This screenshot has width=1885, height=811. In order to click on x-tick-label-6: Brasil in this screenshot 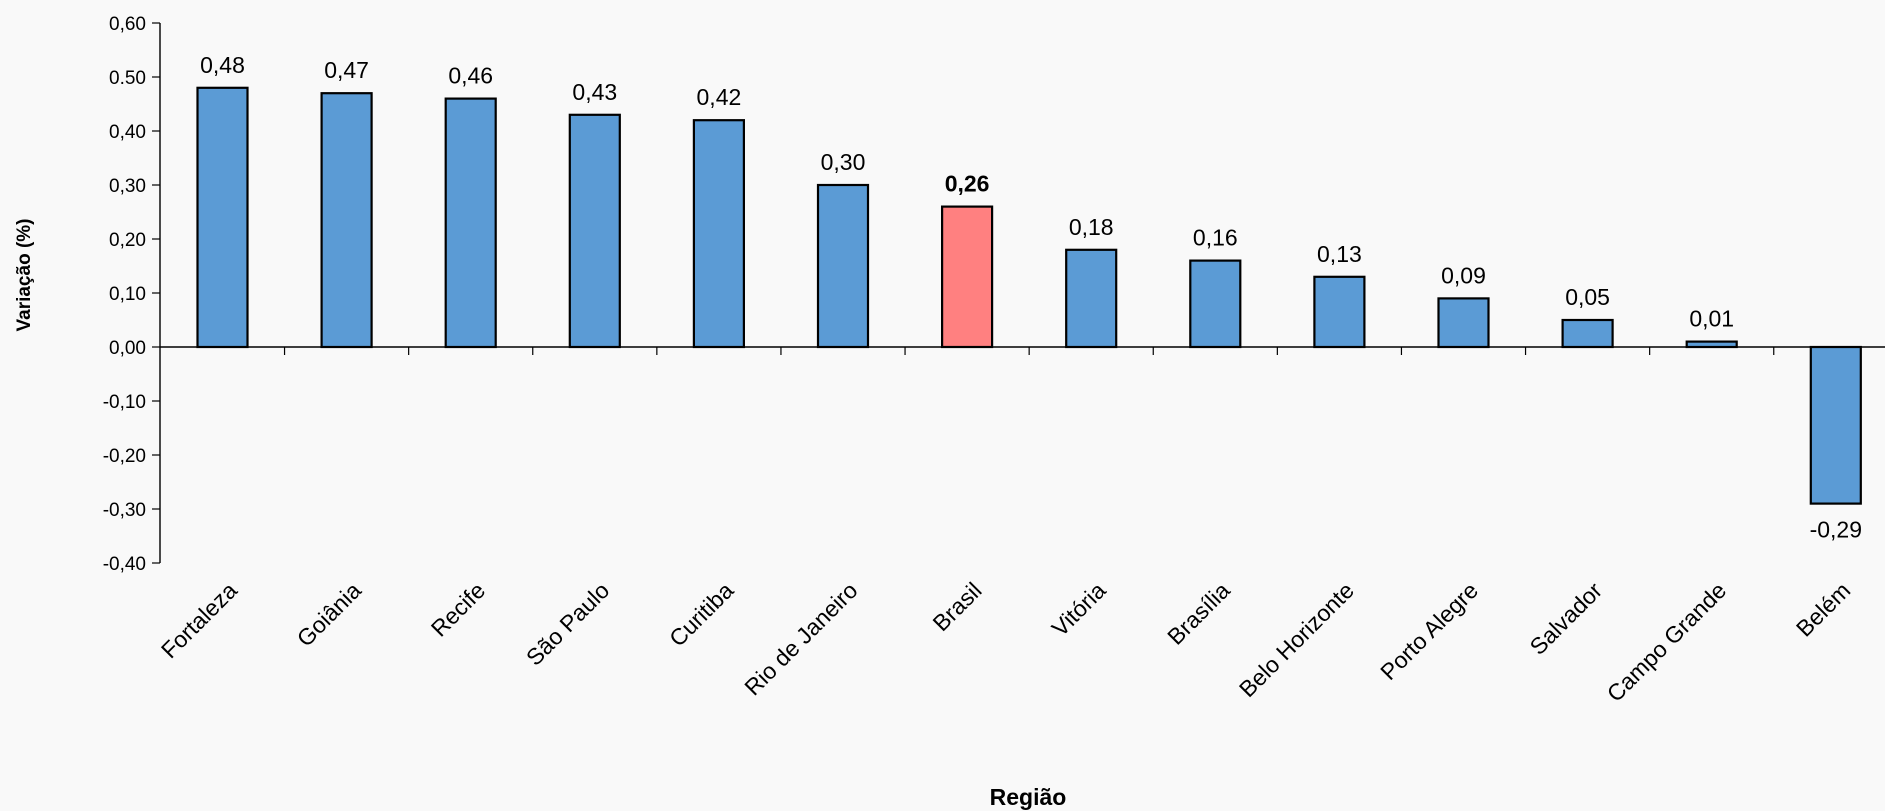, I will do `click(957, 606)`.